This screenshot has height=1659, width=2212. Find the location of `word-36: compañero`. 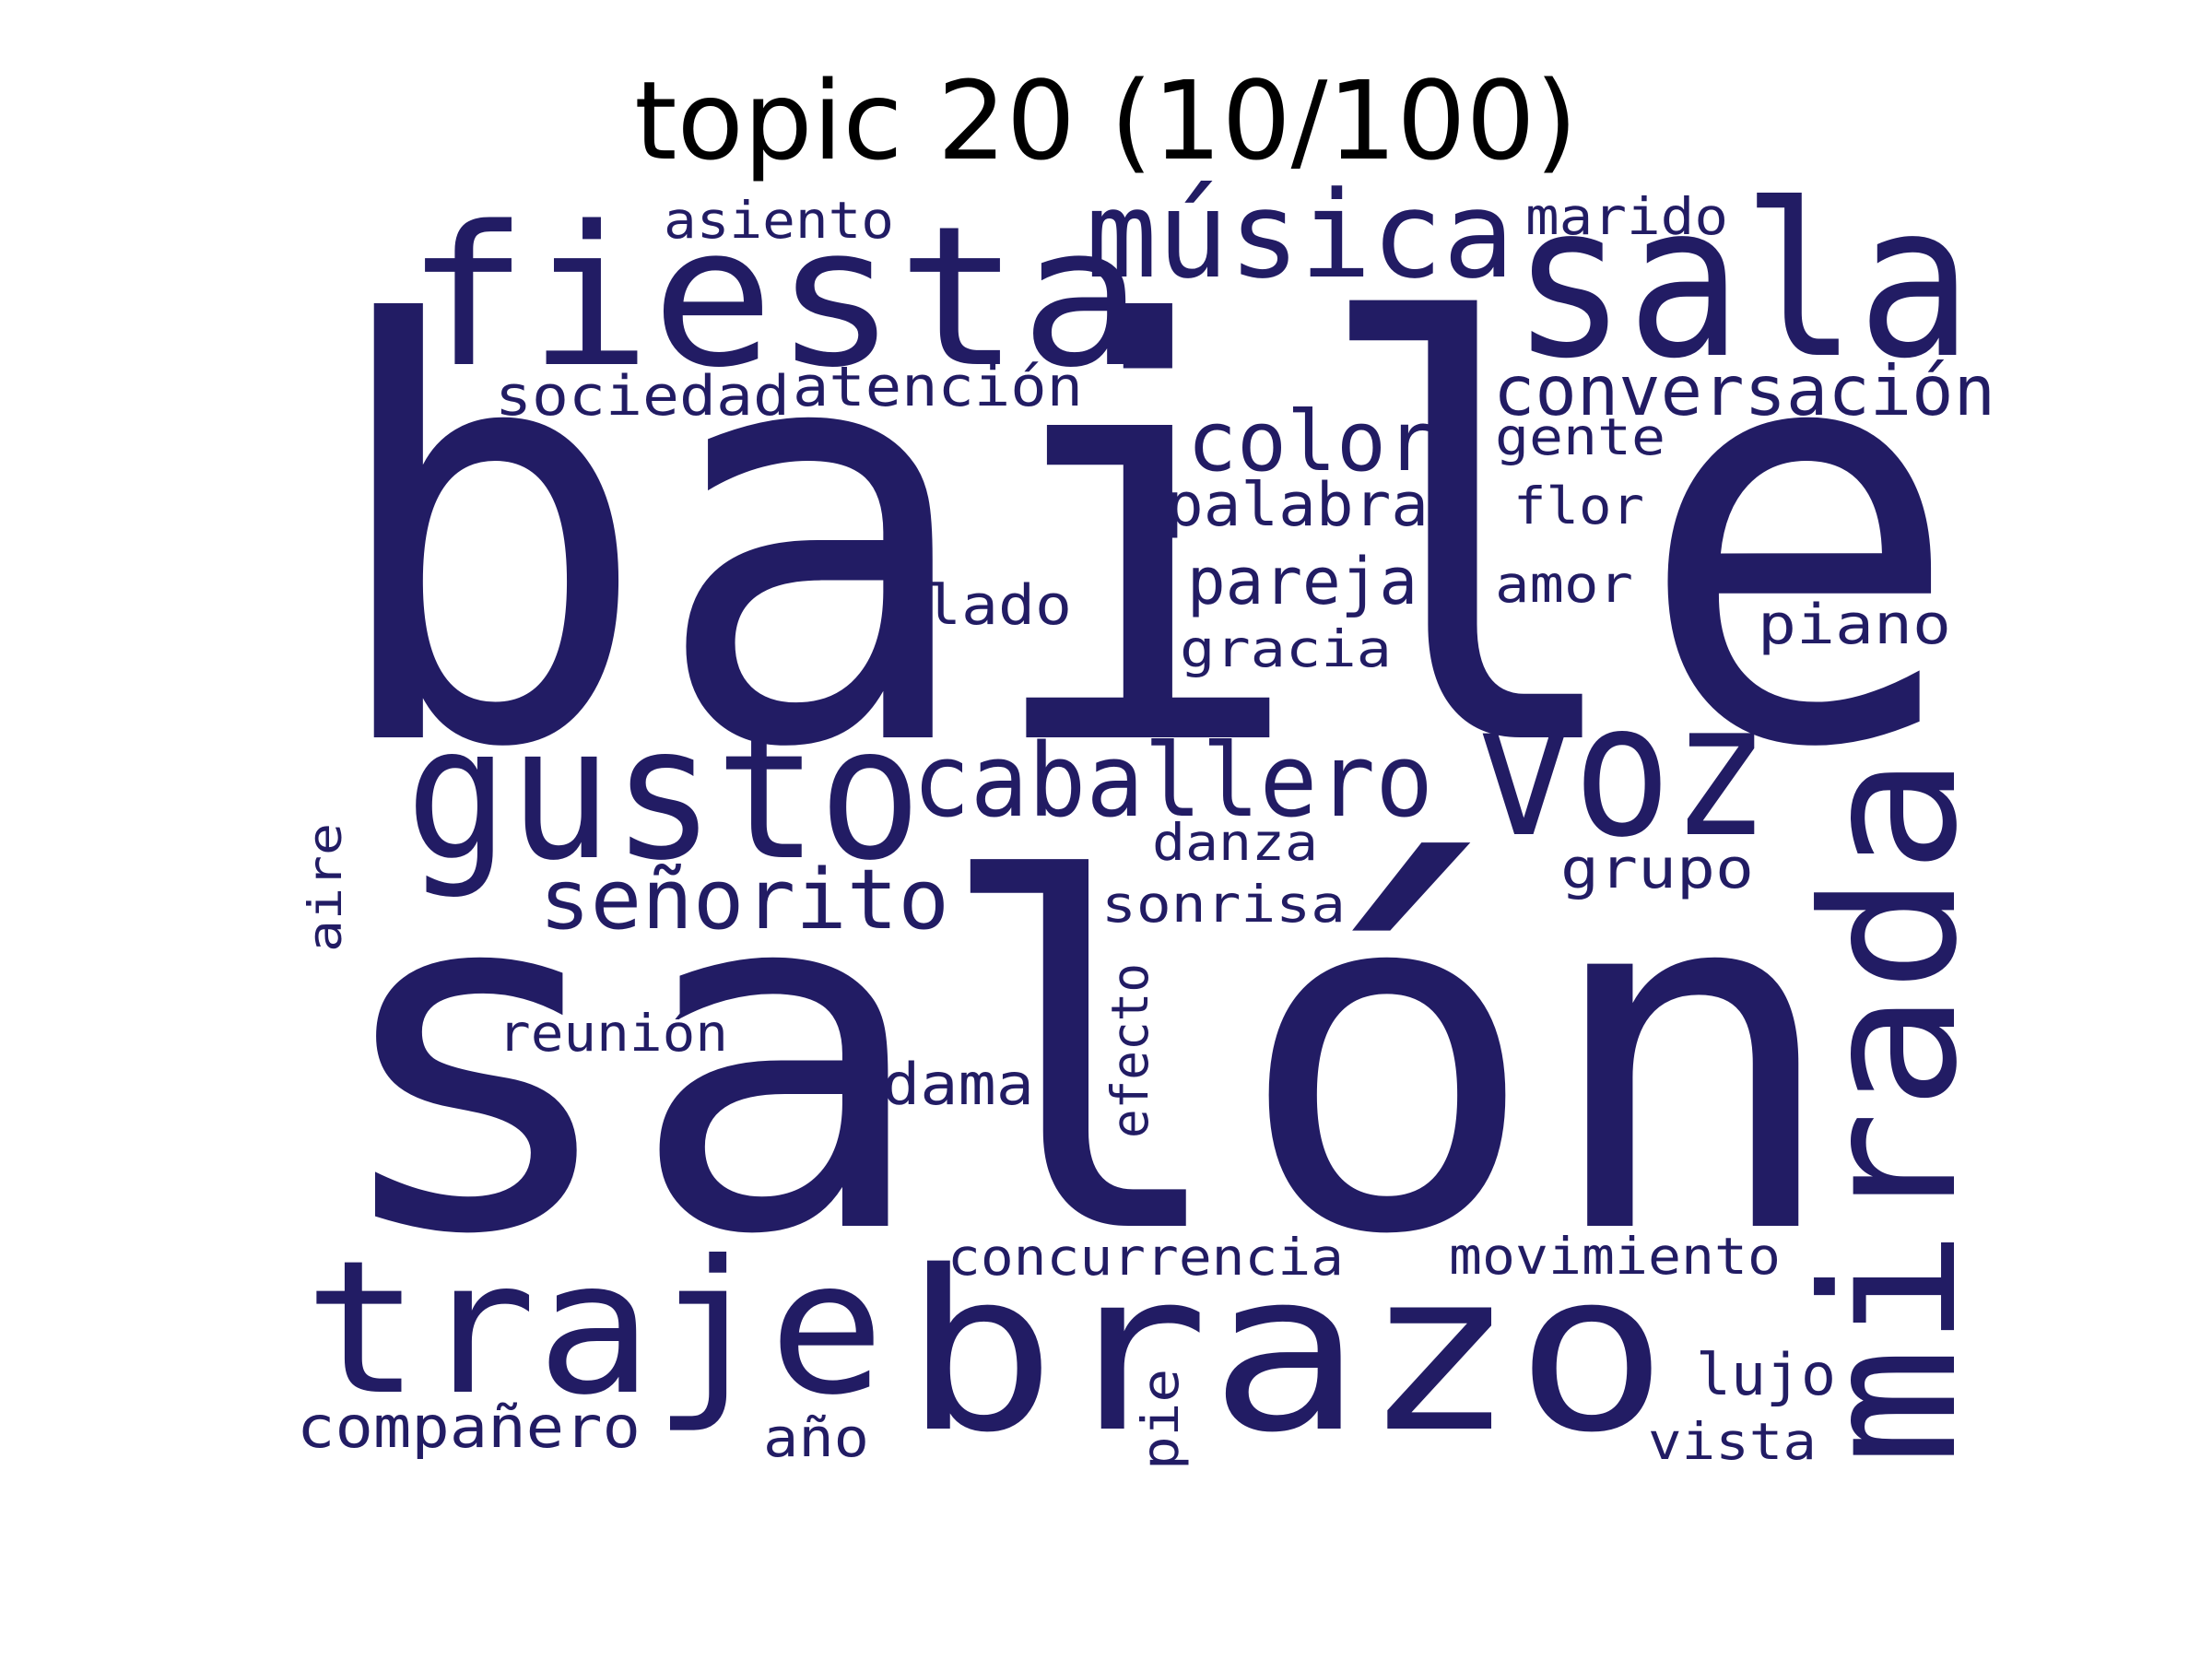

word-36: compañero is located at coordinates (469, 1427).